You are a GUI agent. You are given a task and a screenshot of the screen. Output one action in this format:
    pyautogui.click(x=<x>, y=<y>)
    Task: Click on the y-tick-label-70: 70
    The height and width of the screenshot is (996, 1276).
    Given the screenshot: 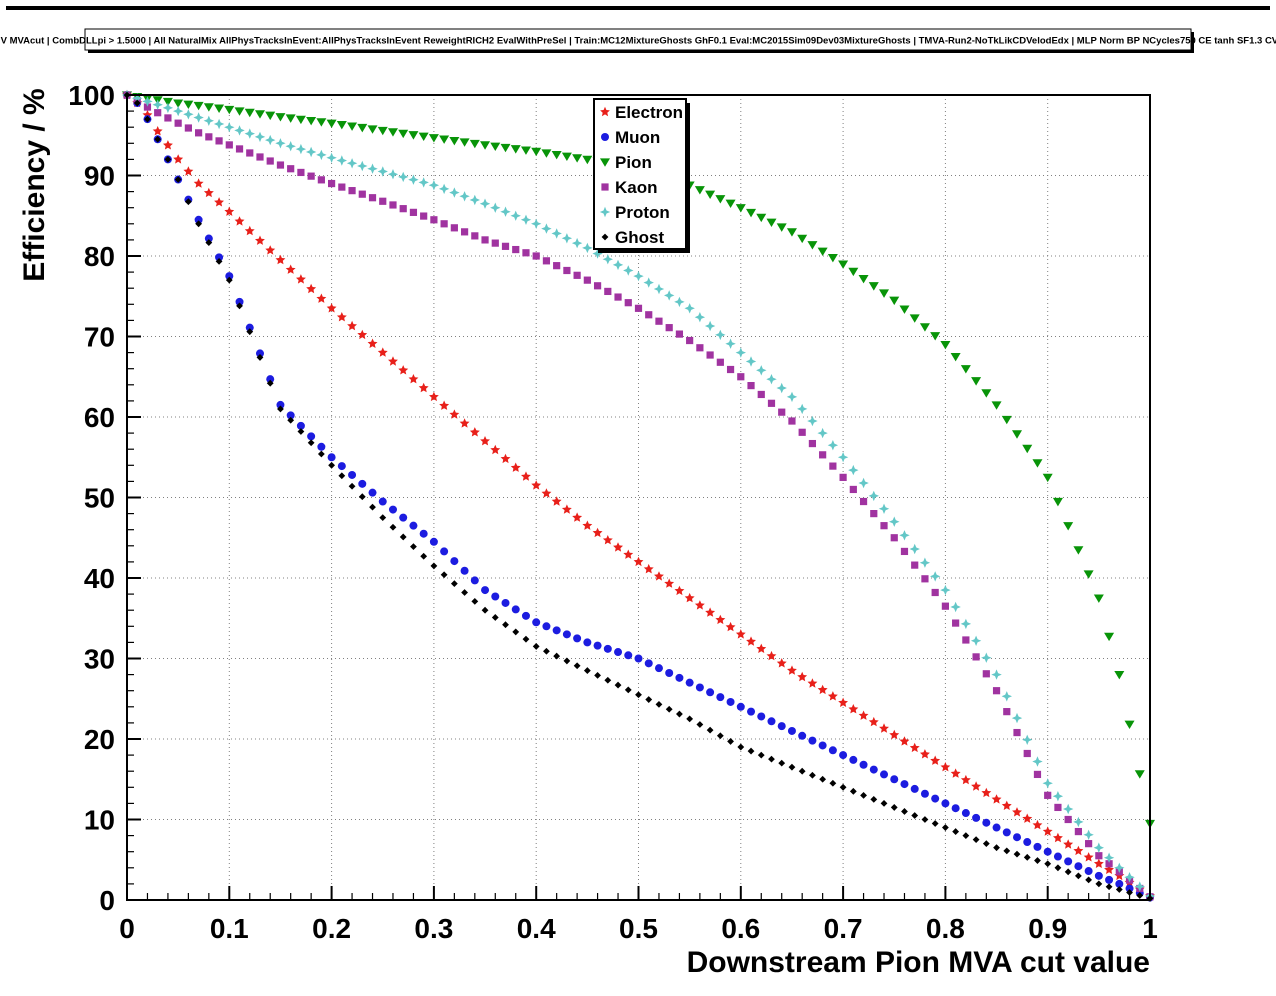 What is the action you would take?
    pyautogui.click(x=99, y=337)
    